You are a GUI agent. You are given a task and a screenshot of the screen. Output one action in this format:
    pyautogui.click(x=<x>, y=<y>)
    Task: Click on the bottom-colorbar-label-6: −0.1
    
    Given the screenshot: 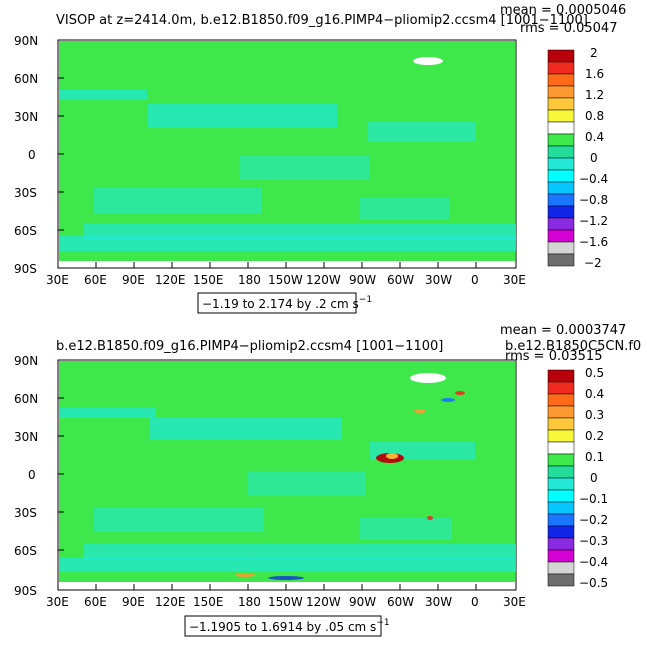 What is the action you would take?
    pyautogui.click(x=593, y=499)
    